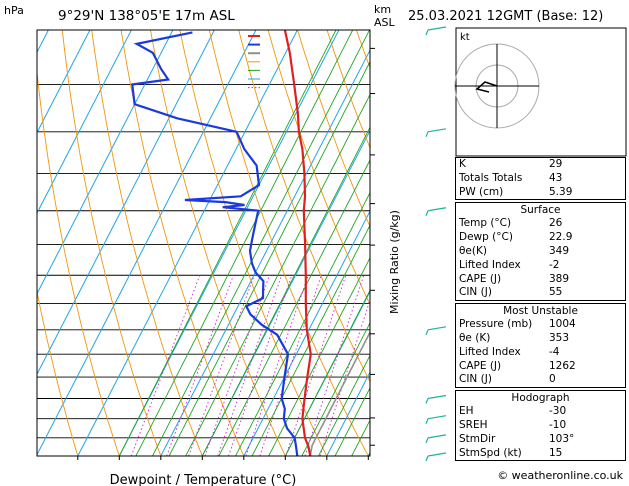 This screenshot has width=629, height=486. What do you see at coordinates (481, 191) in the screenshot?
I see `index-label: PW (cm)` at bounding box center [481, 191].